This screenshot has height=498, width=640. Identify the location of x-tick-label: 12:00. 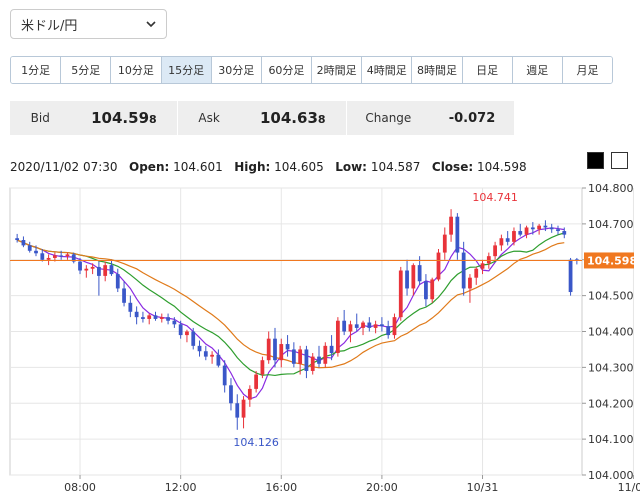
(181, 487).